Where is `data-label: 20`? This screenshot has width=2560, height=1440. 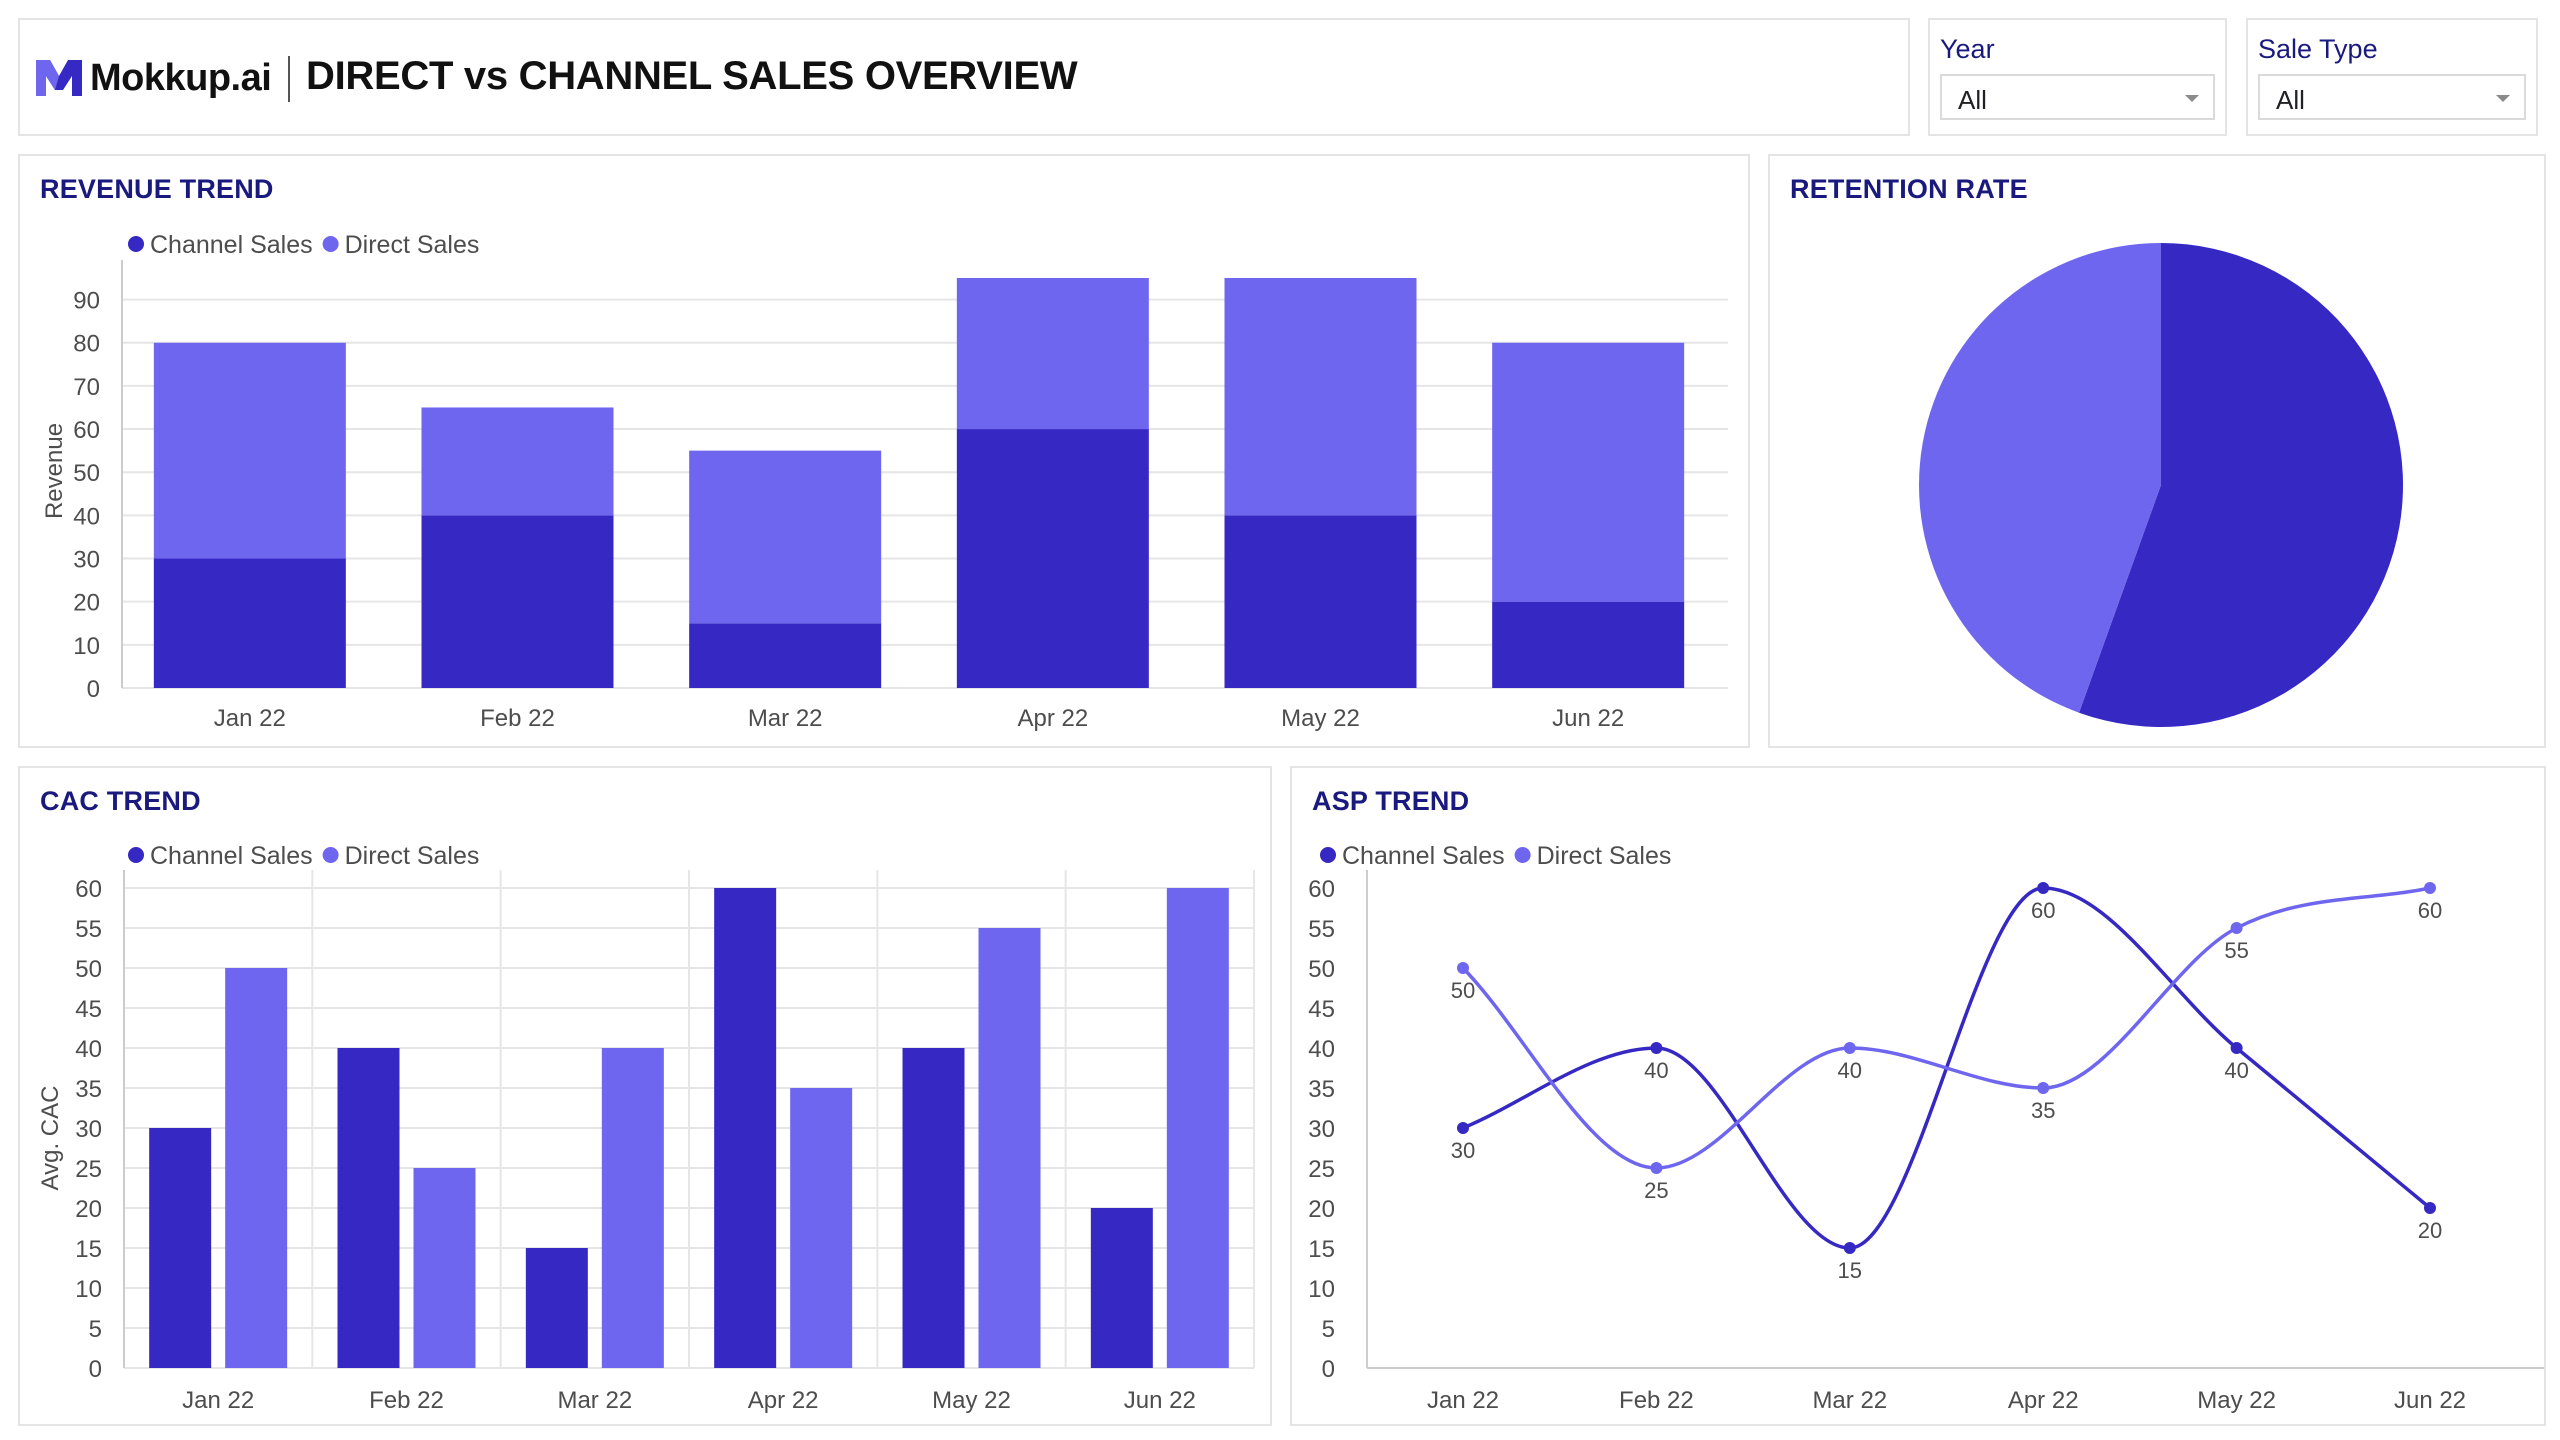
data-label: 20 is located at coordinates (2430, 1230).